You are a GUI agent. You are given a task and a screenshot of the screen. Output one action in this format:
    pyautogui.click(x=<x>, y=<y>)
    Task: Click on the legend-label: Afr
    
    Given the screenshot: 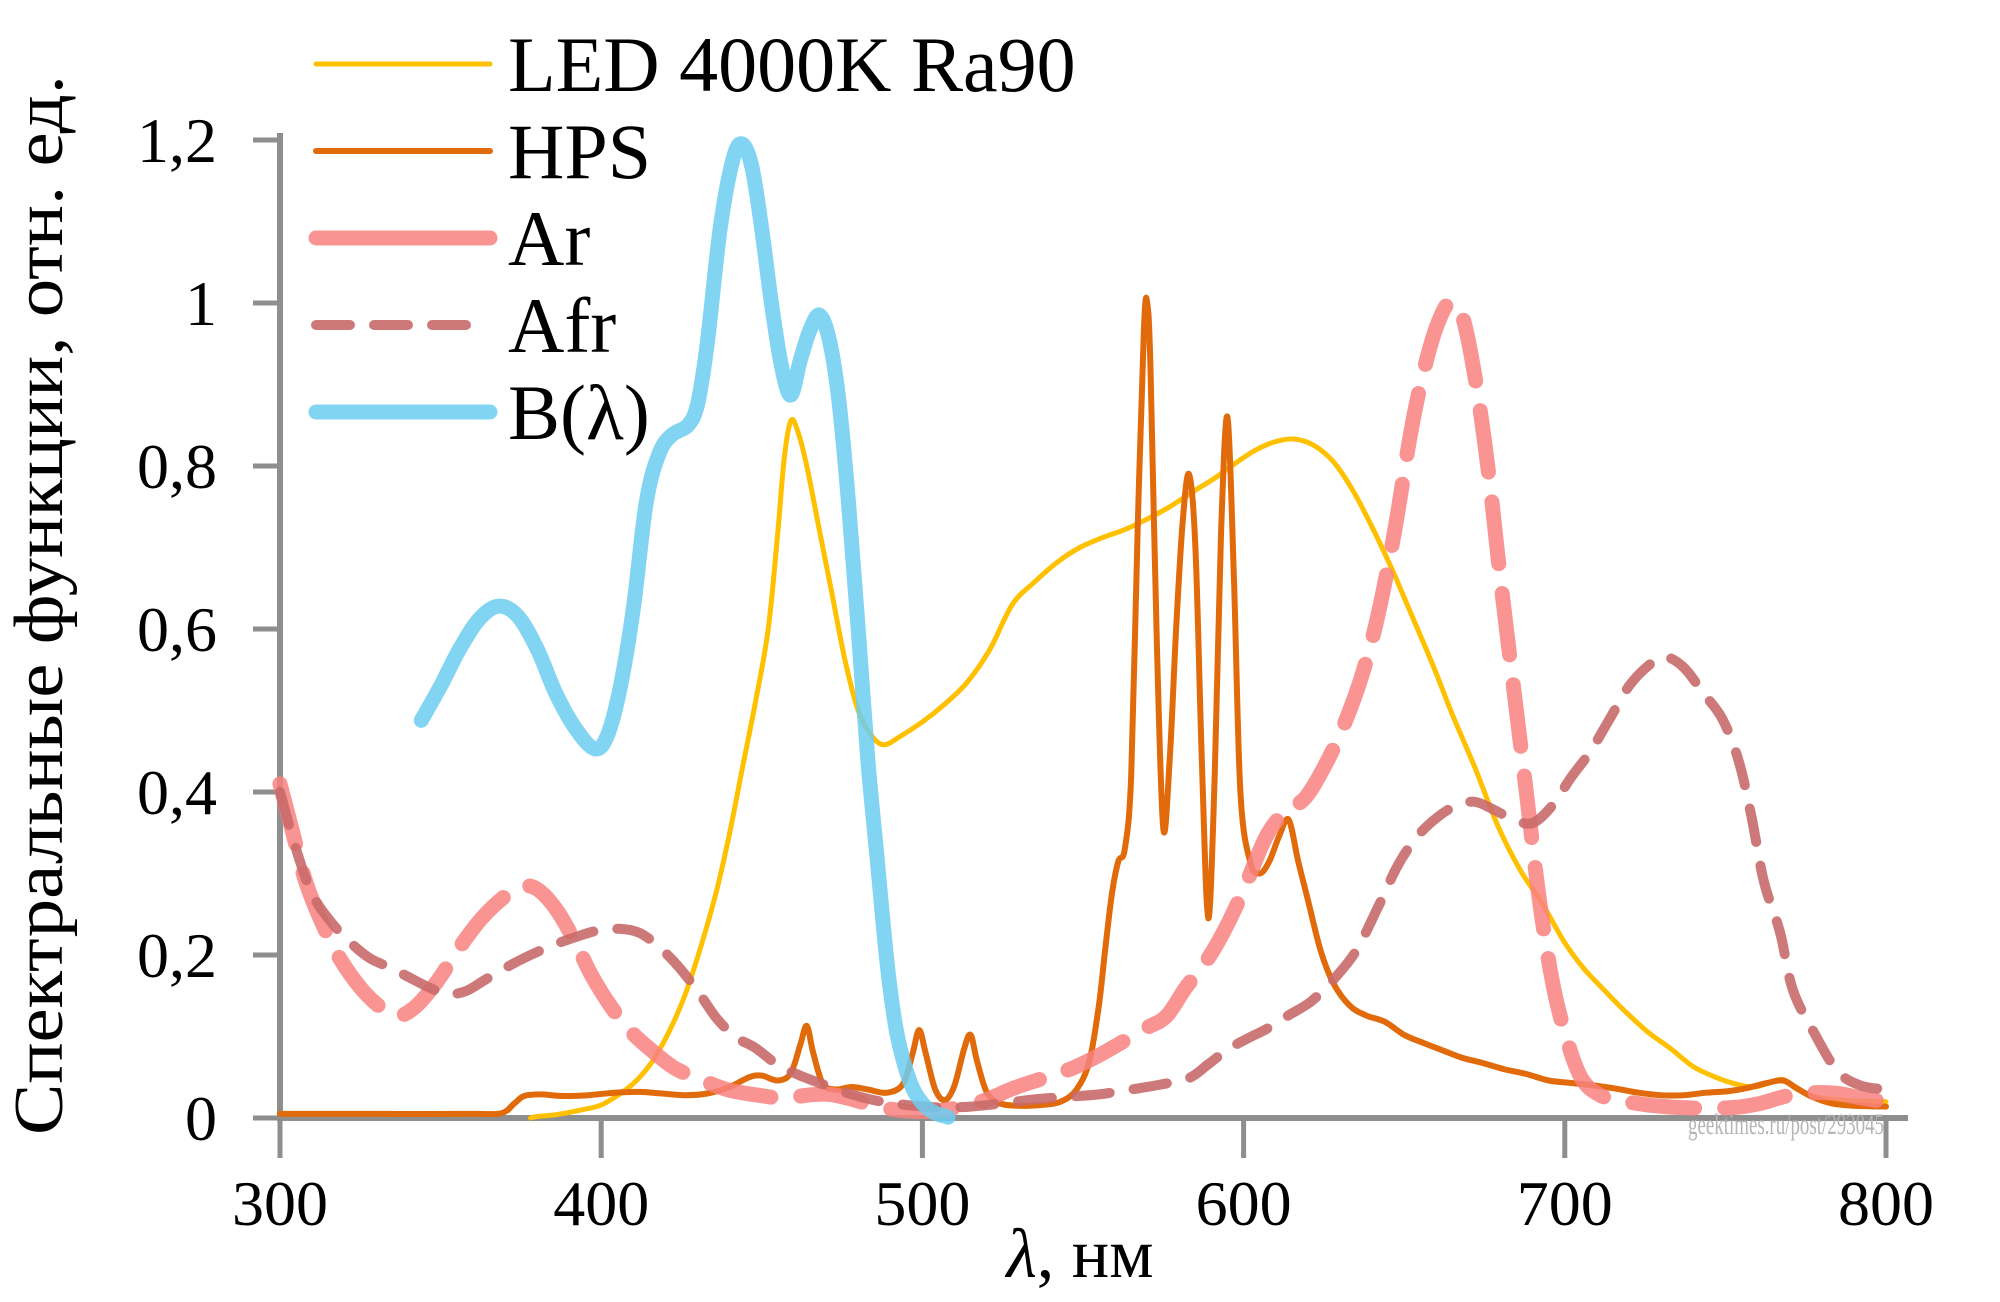 What is the action you would take?
    pyautogui.click(x=562, y=325)
    